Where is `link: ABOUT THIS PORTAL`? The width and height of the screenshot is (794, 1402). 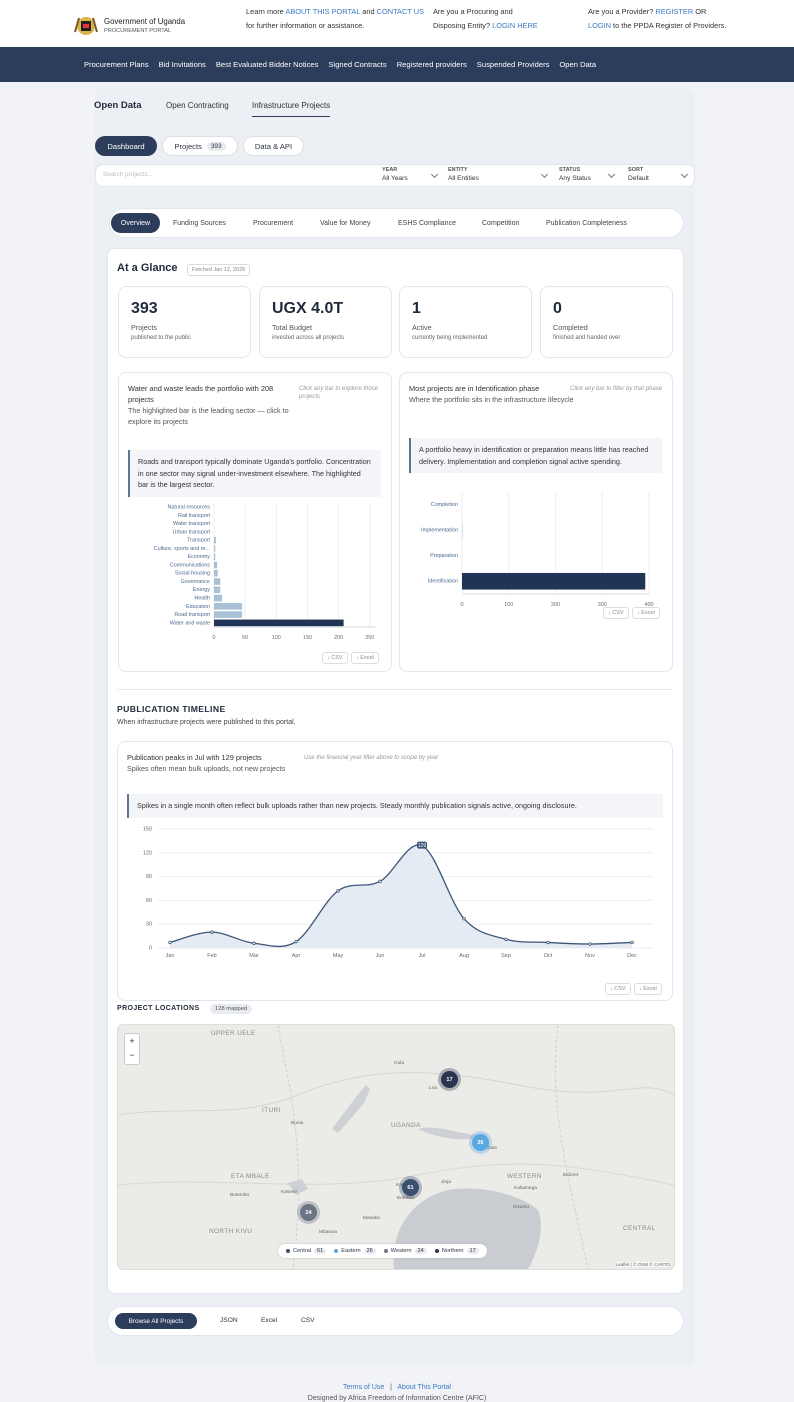
link: ABOUT THIS PORTAL is located at coordinates (322, 11).